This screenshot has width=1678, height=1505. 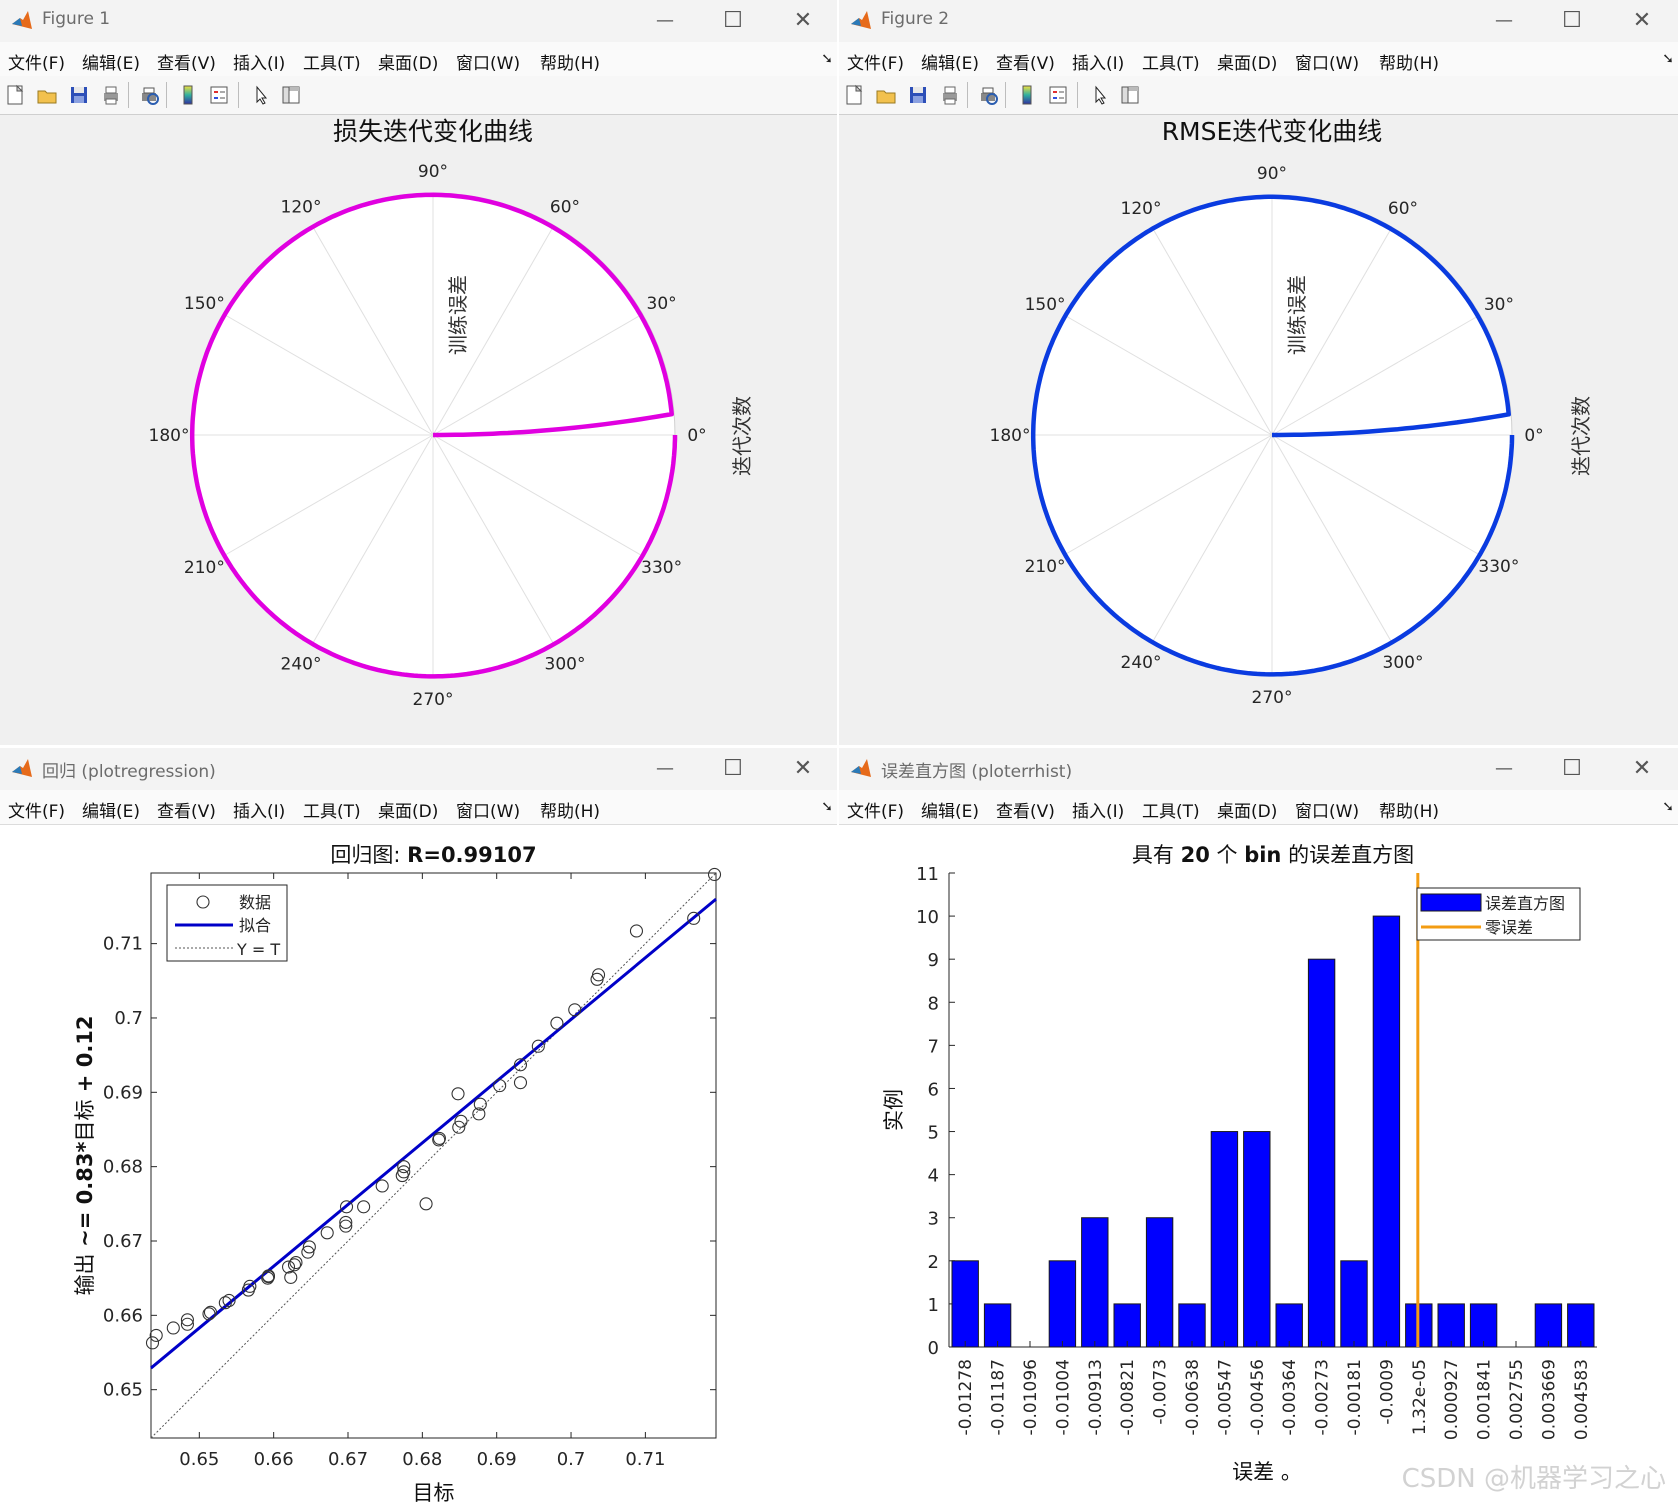 What do you see at coordinates (418, 769) in the screenshot?
I see `regression-titlebar: 回归 (plotregression) — ☐ ✕` at bounding box center [418, 769].